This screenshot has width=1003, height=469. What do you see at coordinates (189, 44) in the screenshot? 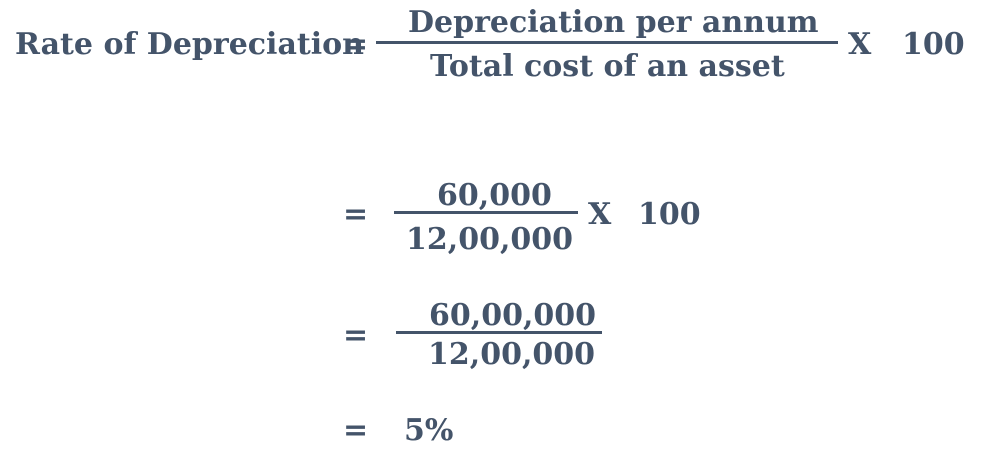
I see `lhs-label: Rate of Depreciation` at bounding box center [189, 44].